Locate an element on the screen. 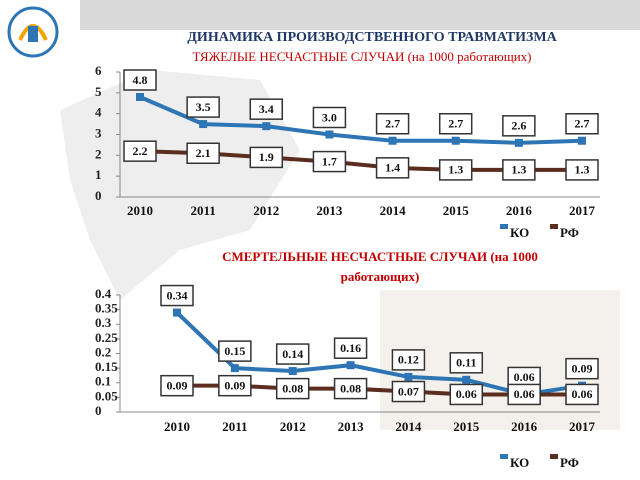 This screenshot has height=480, width=640. data-label: 1.3 is located at coordinates (582, 170).